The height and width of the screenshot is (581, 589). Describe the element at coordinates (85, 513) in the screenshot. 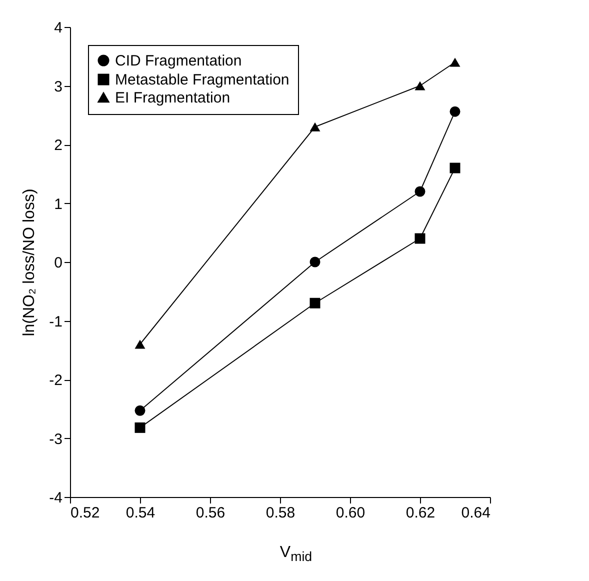

I see `x-tick-label: 0.52` at that location.